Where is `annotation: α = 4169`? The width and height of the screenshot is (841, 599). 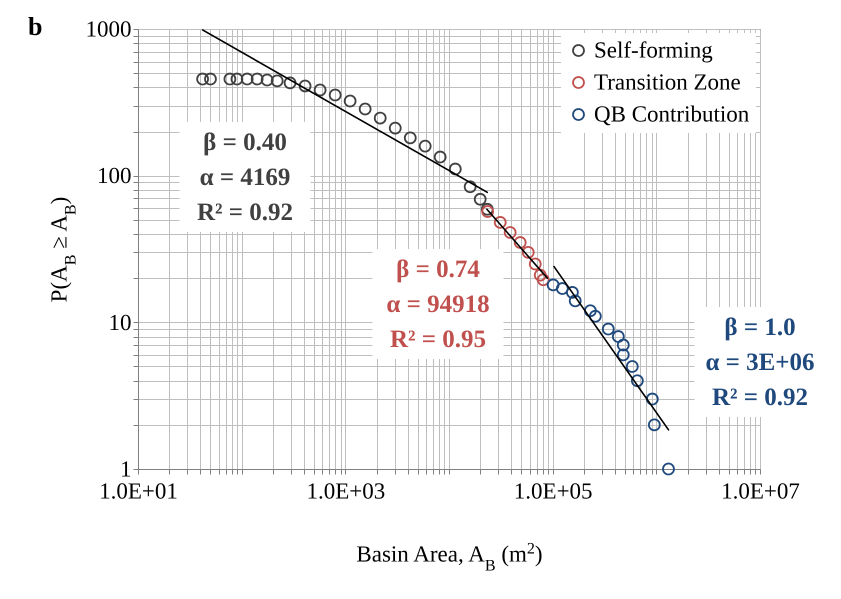 annotation: α = 4169 is located at coordinates (245, 177).